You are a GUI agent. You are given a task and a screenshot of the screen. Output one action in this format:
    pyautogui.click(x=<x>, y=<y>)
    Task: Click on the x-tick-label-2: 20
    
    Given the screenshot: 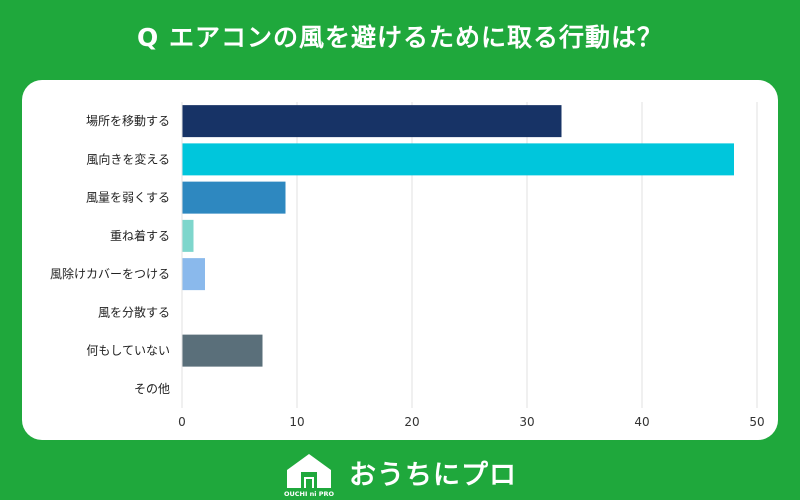 What is the action you would take?
    pyautogui.click(x=411, y=422)
    